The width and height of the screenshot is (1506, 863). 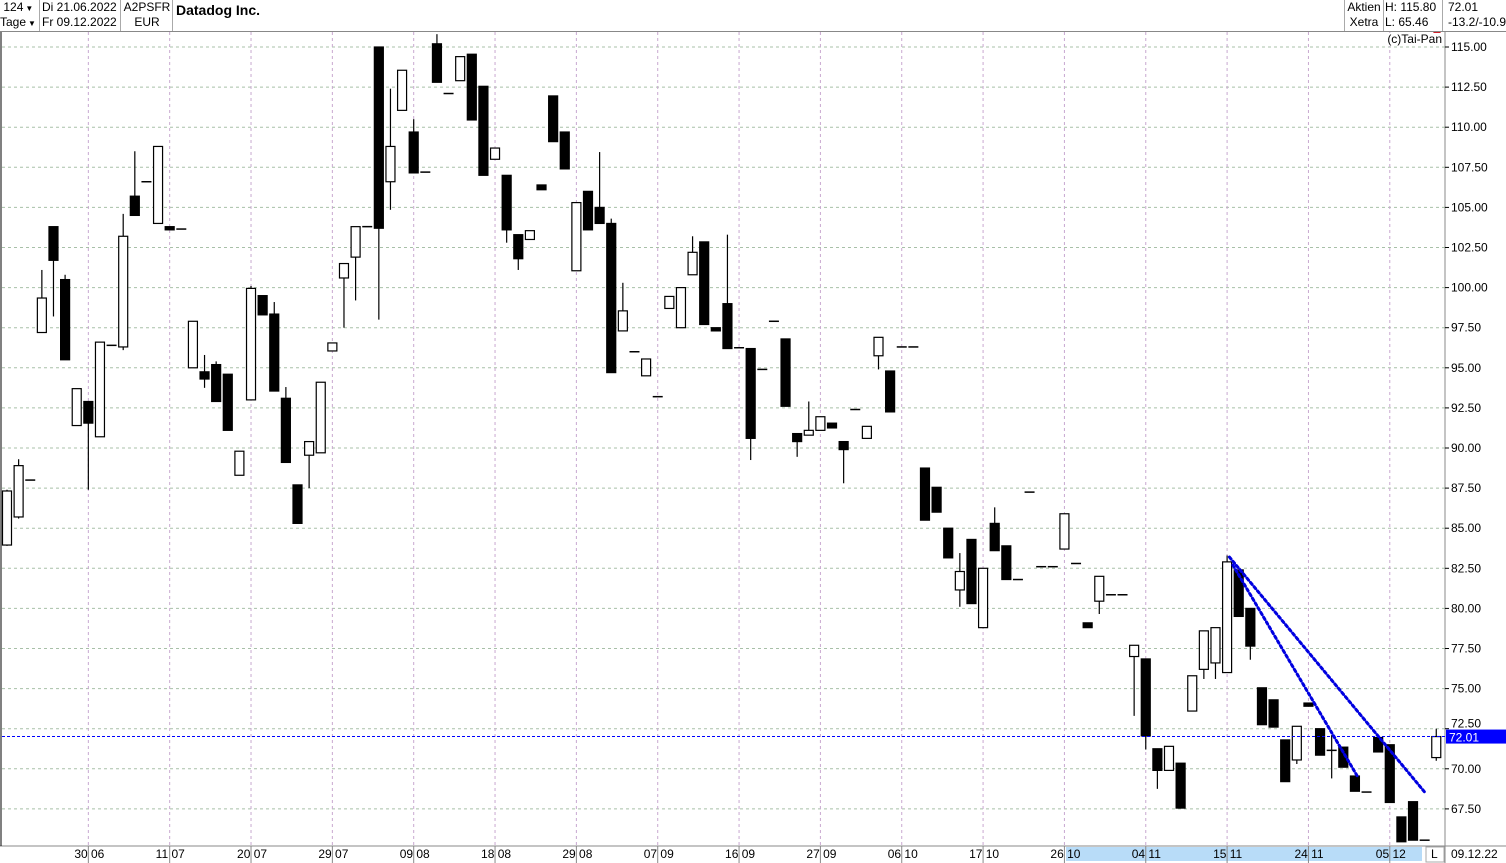 I want to click on date-range: Di 21.06.2022 Fr 09.12.2022, so click(x=80, y=15).